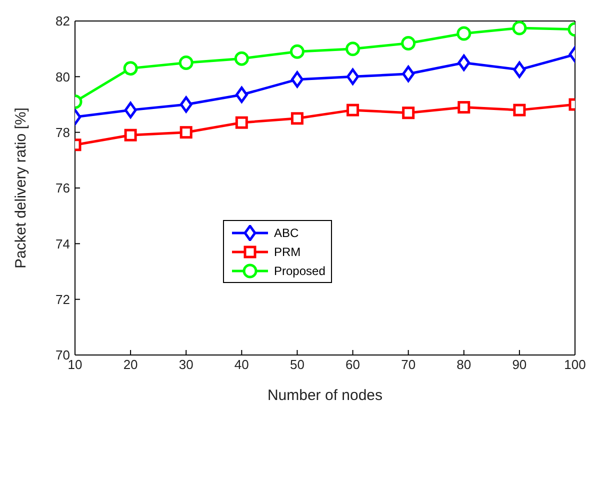 Image resolution: width=595 pixels, height=481 pixels. I want to click on y-tick-label: 76, so click(63, 188).